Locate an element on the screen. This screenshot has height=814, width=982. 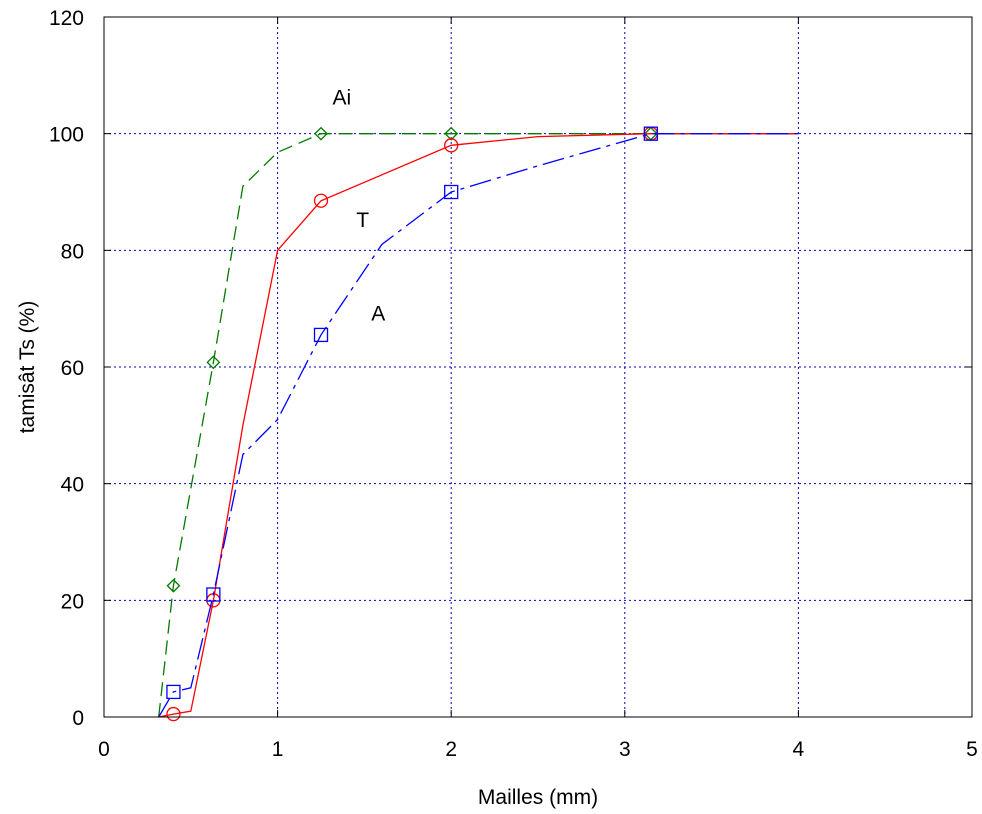
x-tick-label: 0 is located at coordinates (104, 749).